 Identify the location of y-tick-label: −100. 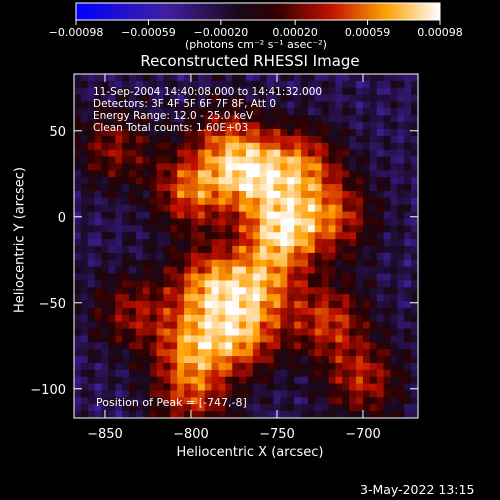
(48, 390).